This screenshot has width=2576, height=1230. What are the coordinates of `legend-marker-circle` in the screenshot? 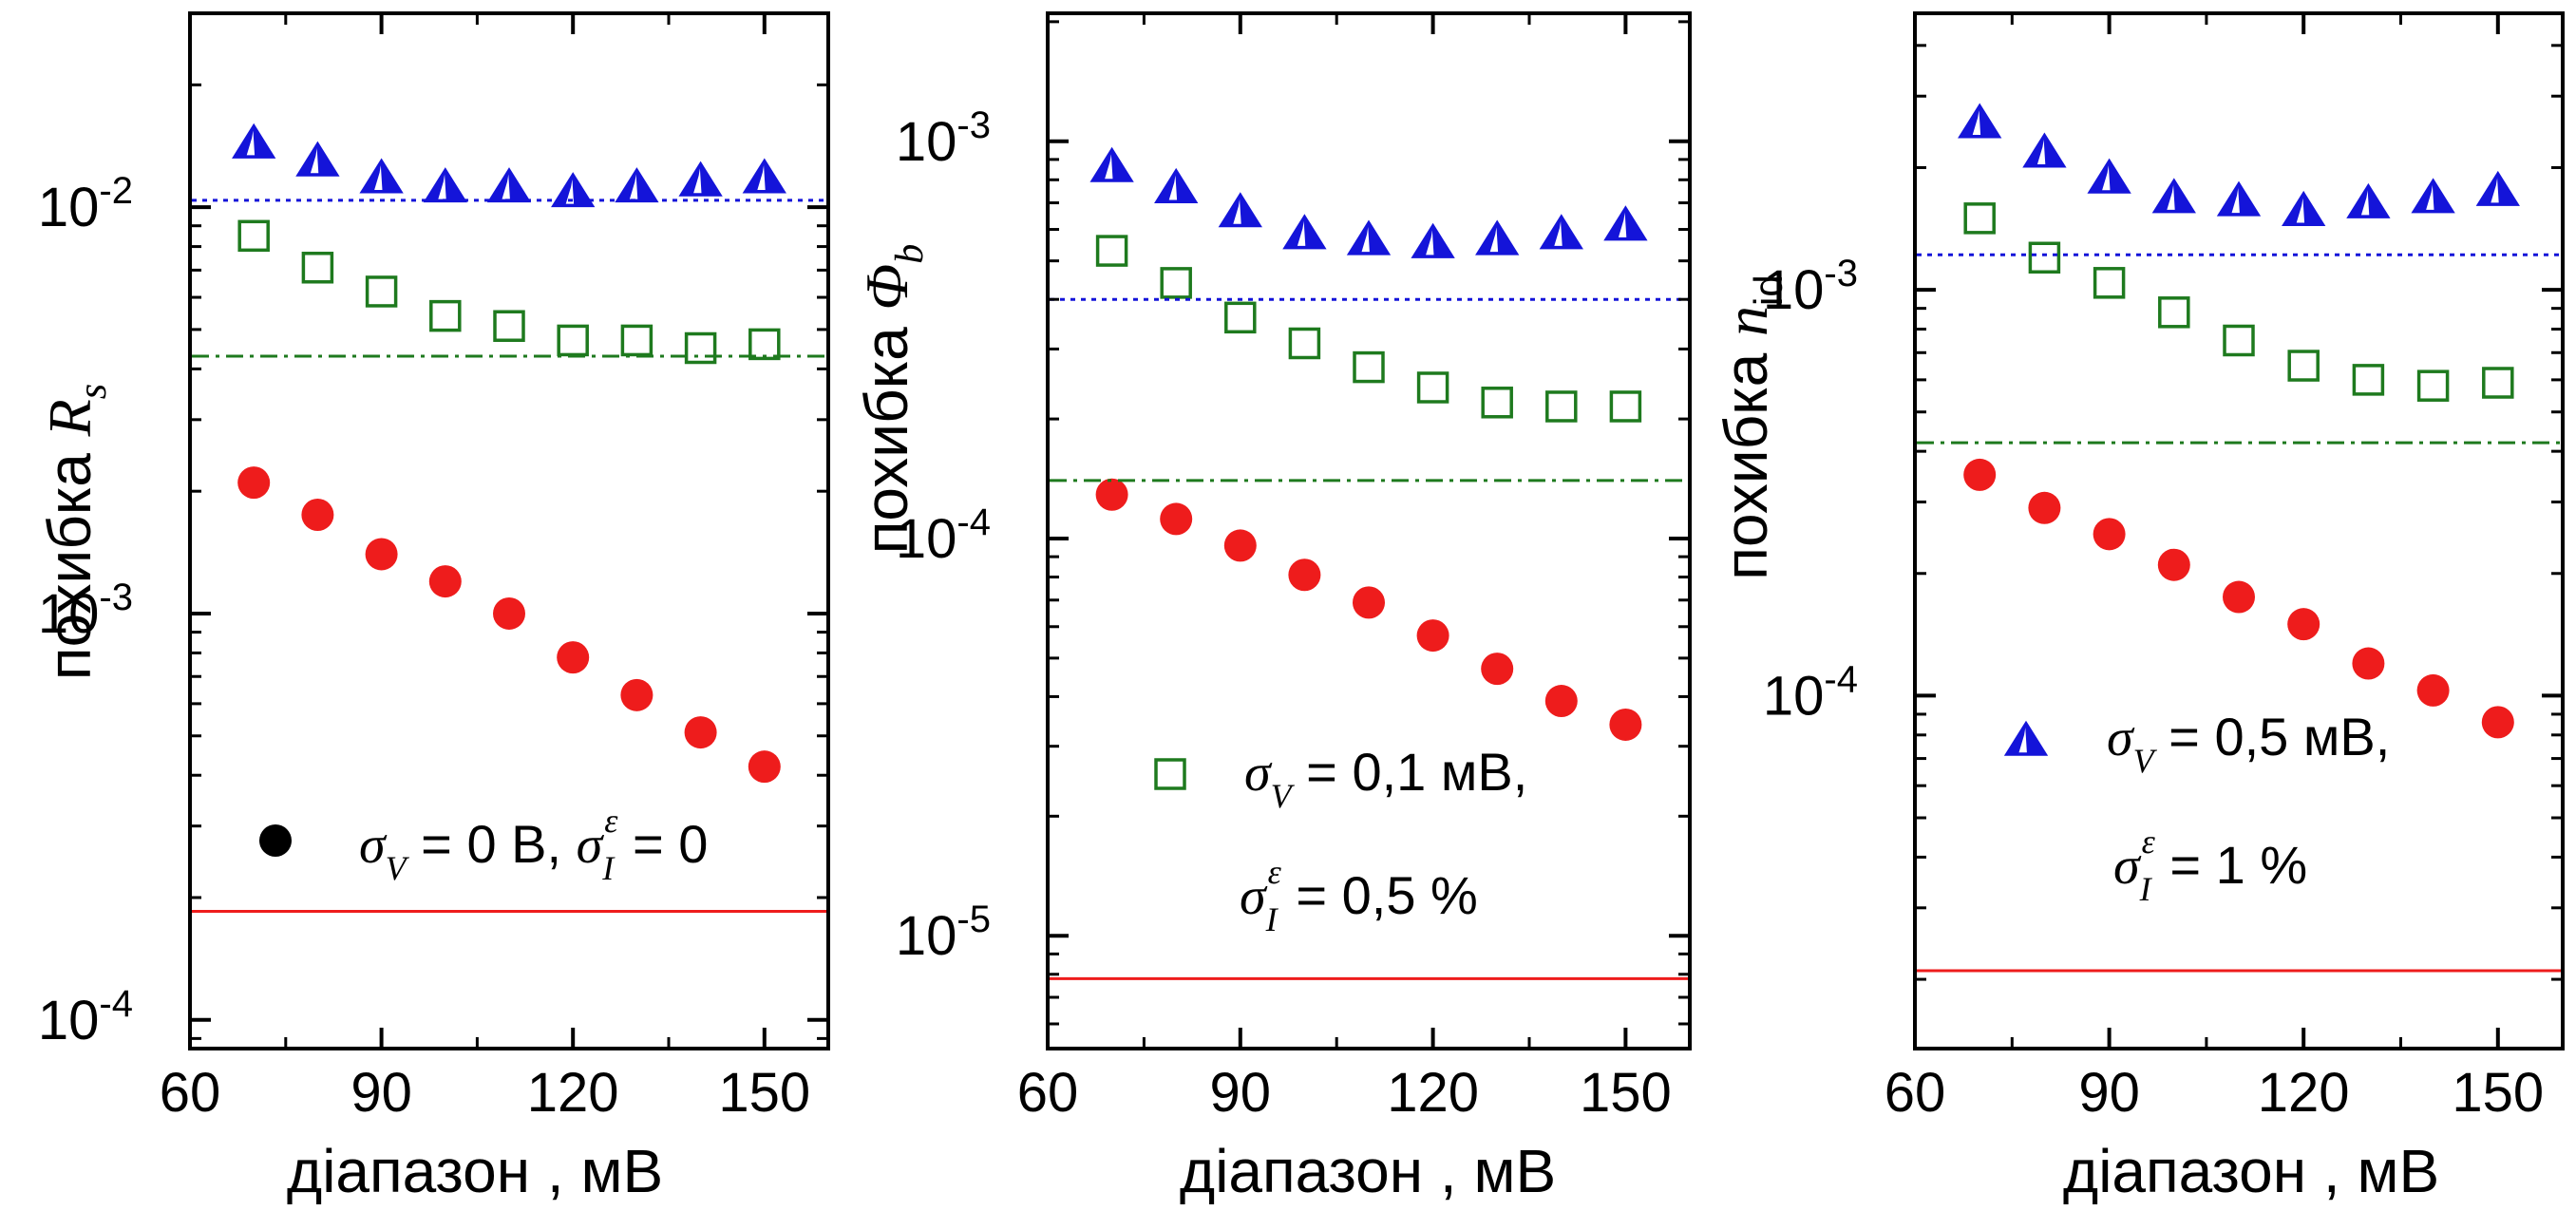 It's located at (275, 840).